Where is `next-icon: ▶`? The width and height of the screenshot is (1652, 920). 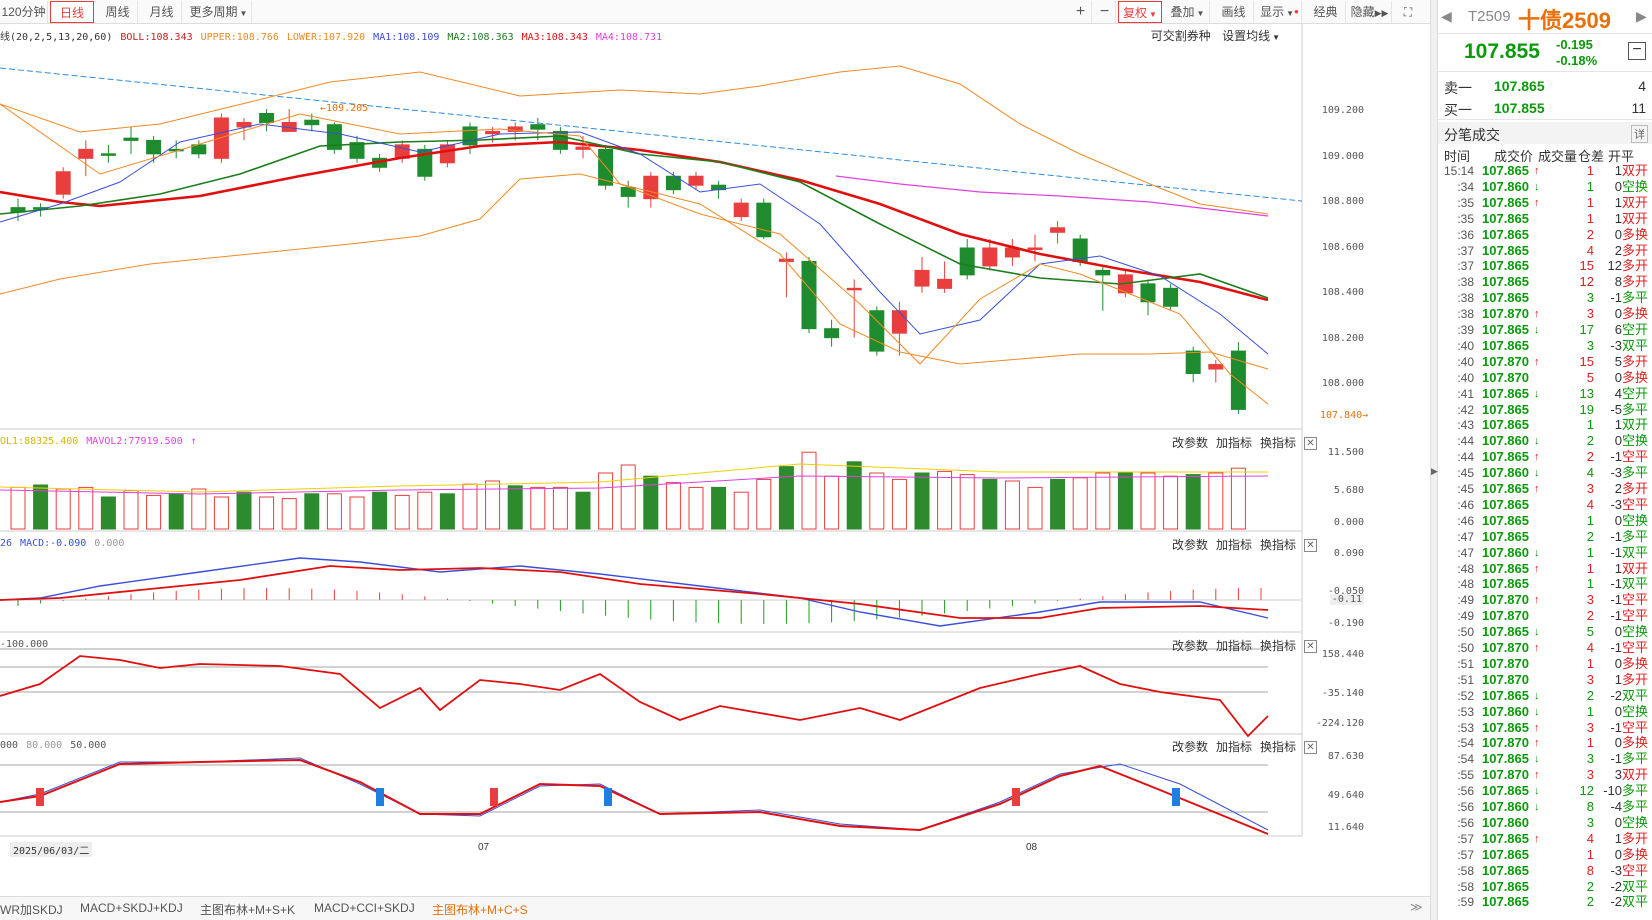 next-icon: ▶ is located at coordinates (1641, 16).